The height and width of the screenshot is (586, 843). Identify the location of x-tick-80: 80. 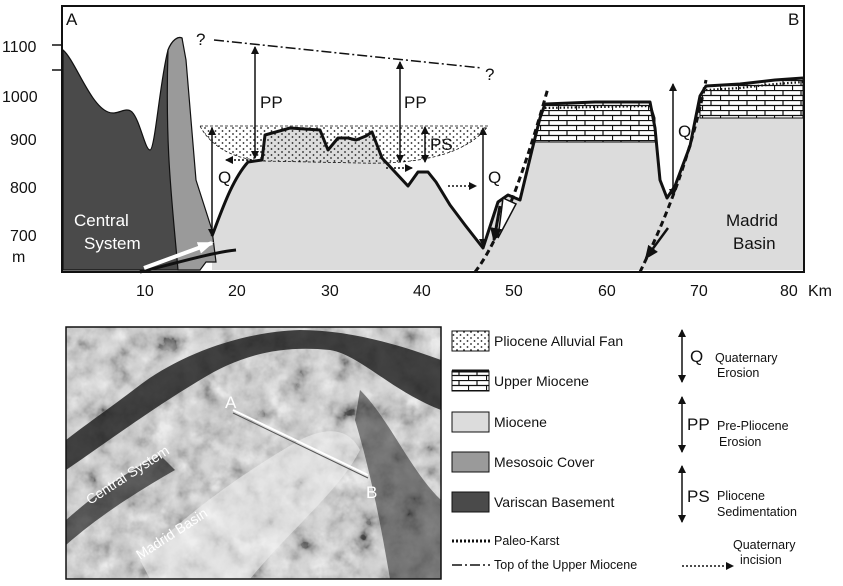
(789, 291).